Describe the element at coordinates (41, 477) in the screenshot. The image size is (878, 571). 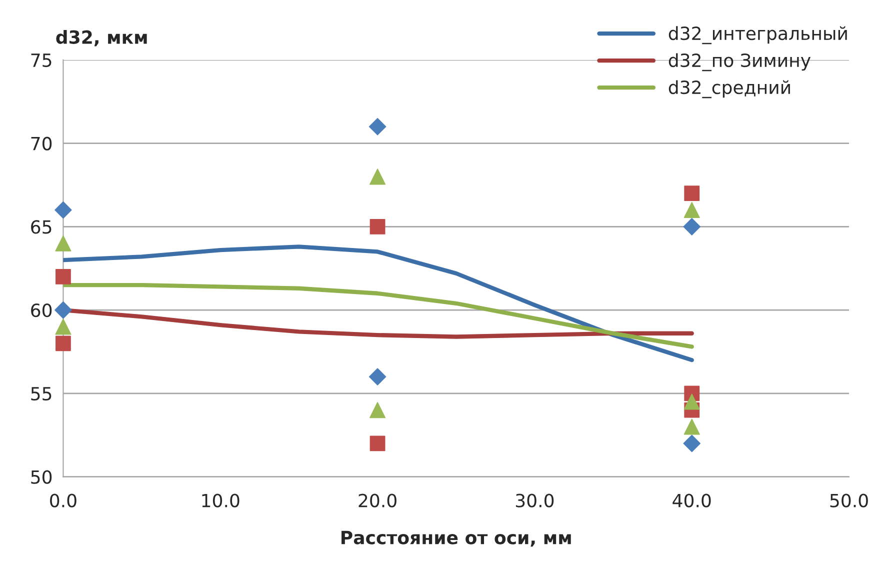
I see `y-tick-label: 50` at that location.